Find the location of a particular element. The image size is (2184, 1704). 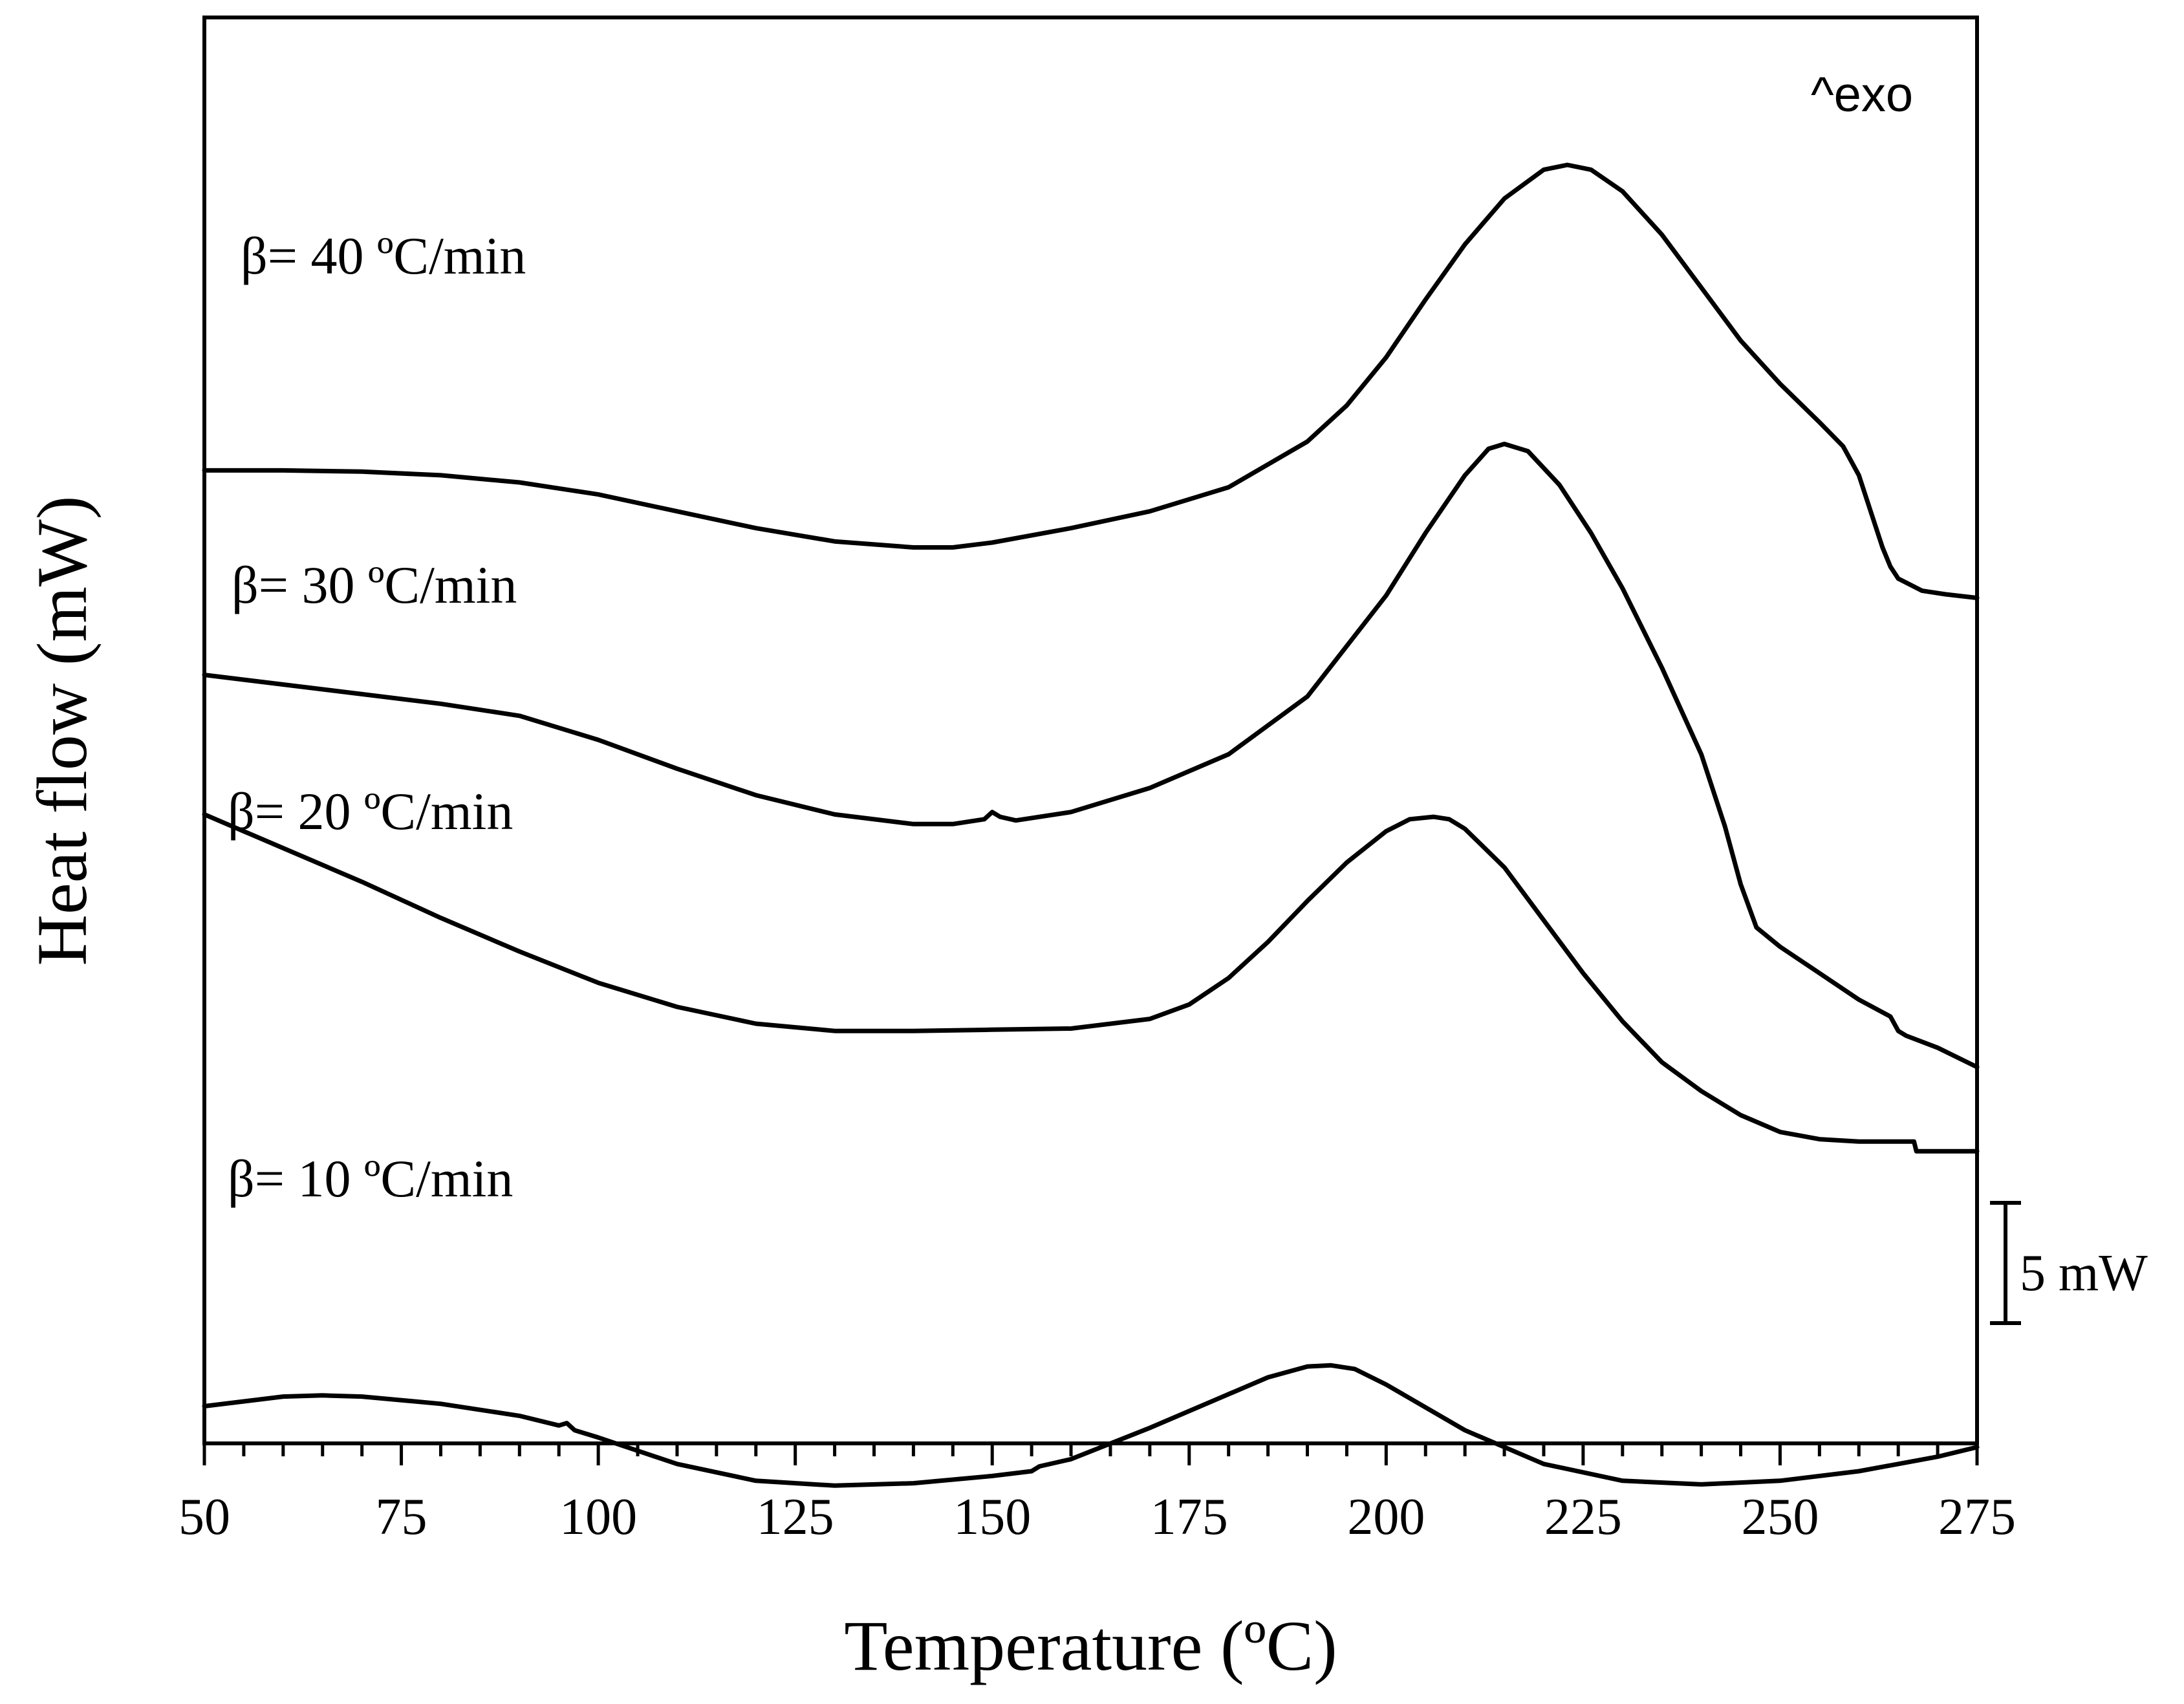

x-tick-label: 125 is located at coordinates (796, 1518).